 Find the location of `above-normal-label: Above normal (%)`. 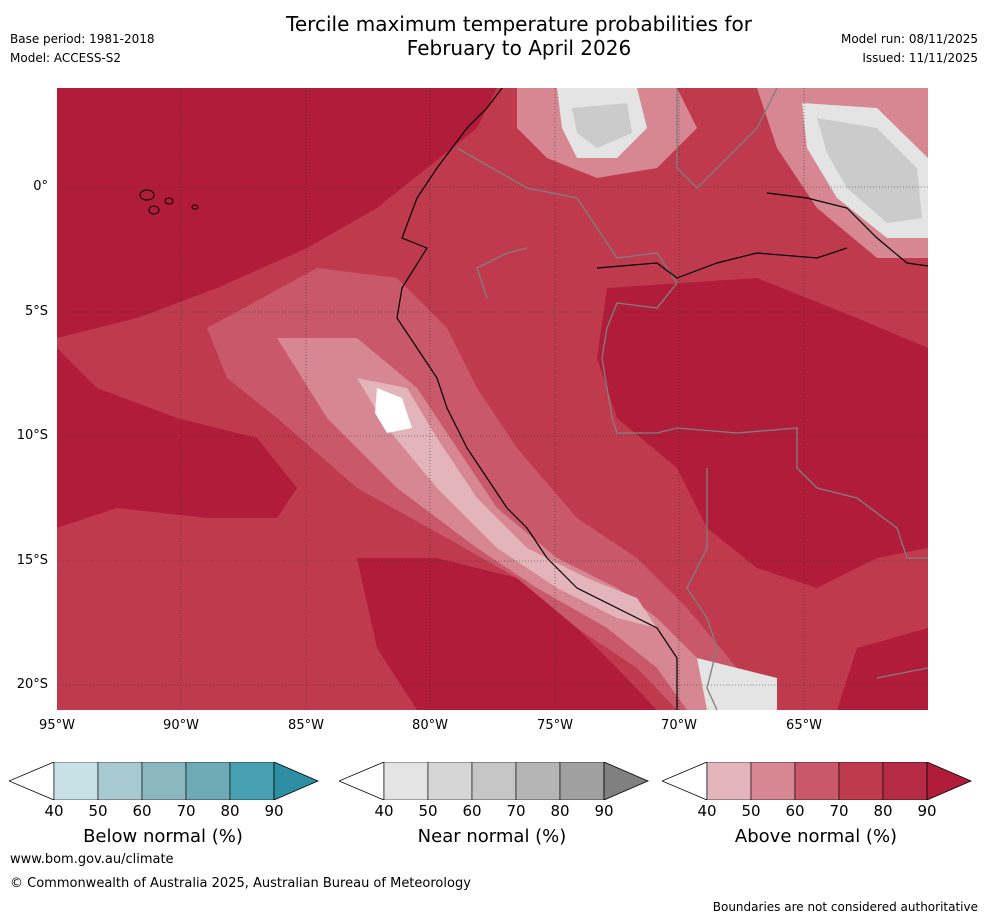

above-normal-label: Above normal (%) is located at coordinates (816, 836).